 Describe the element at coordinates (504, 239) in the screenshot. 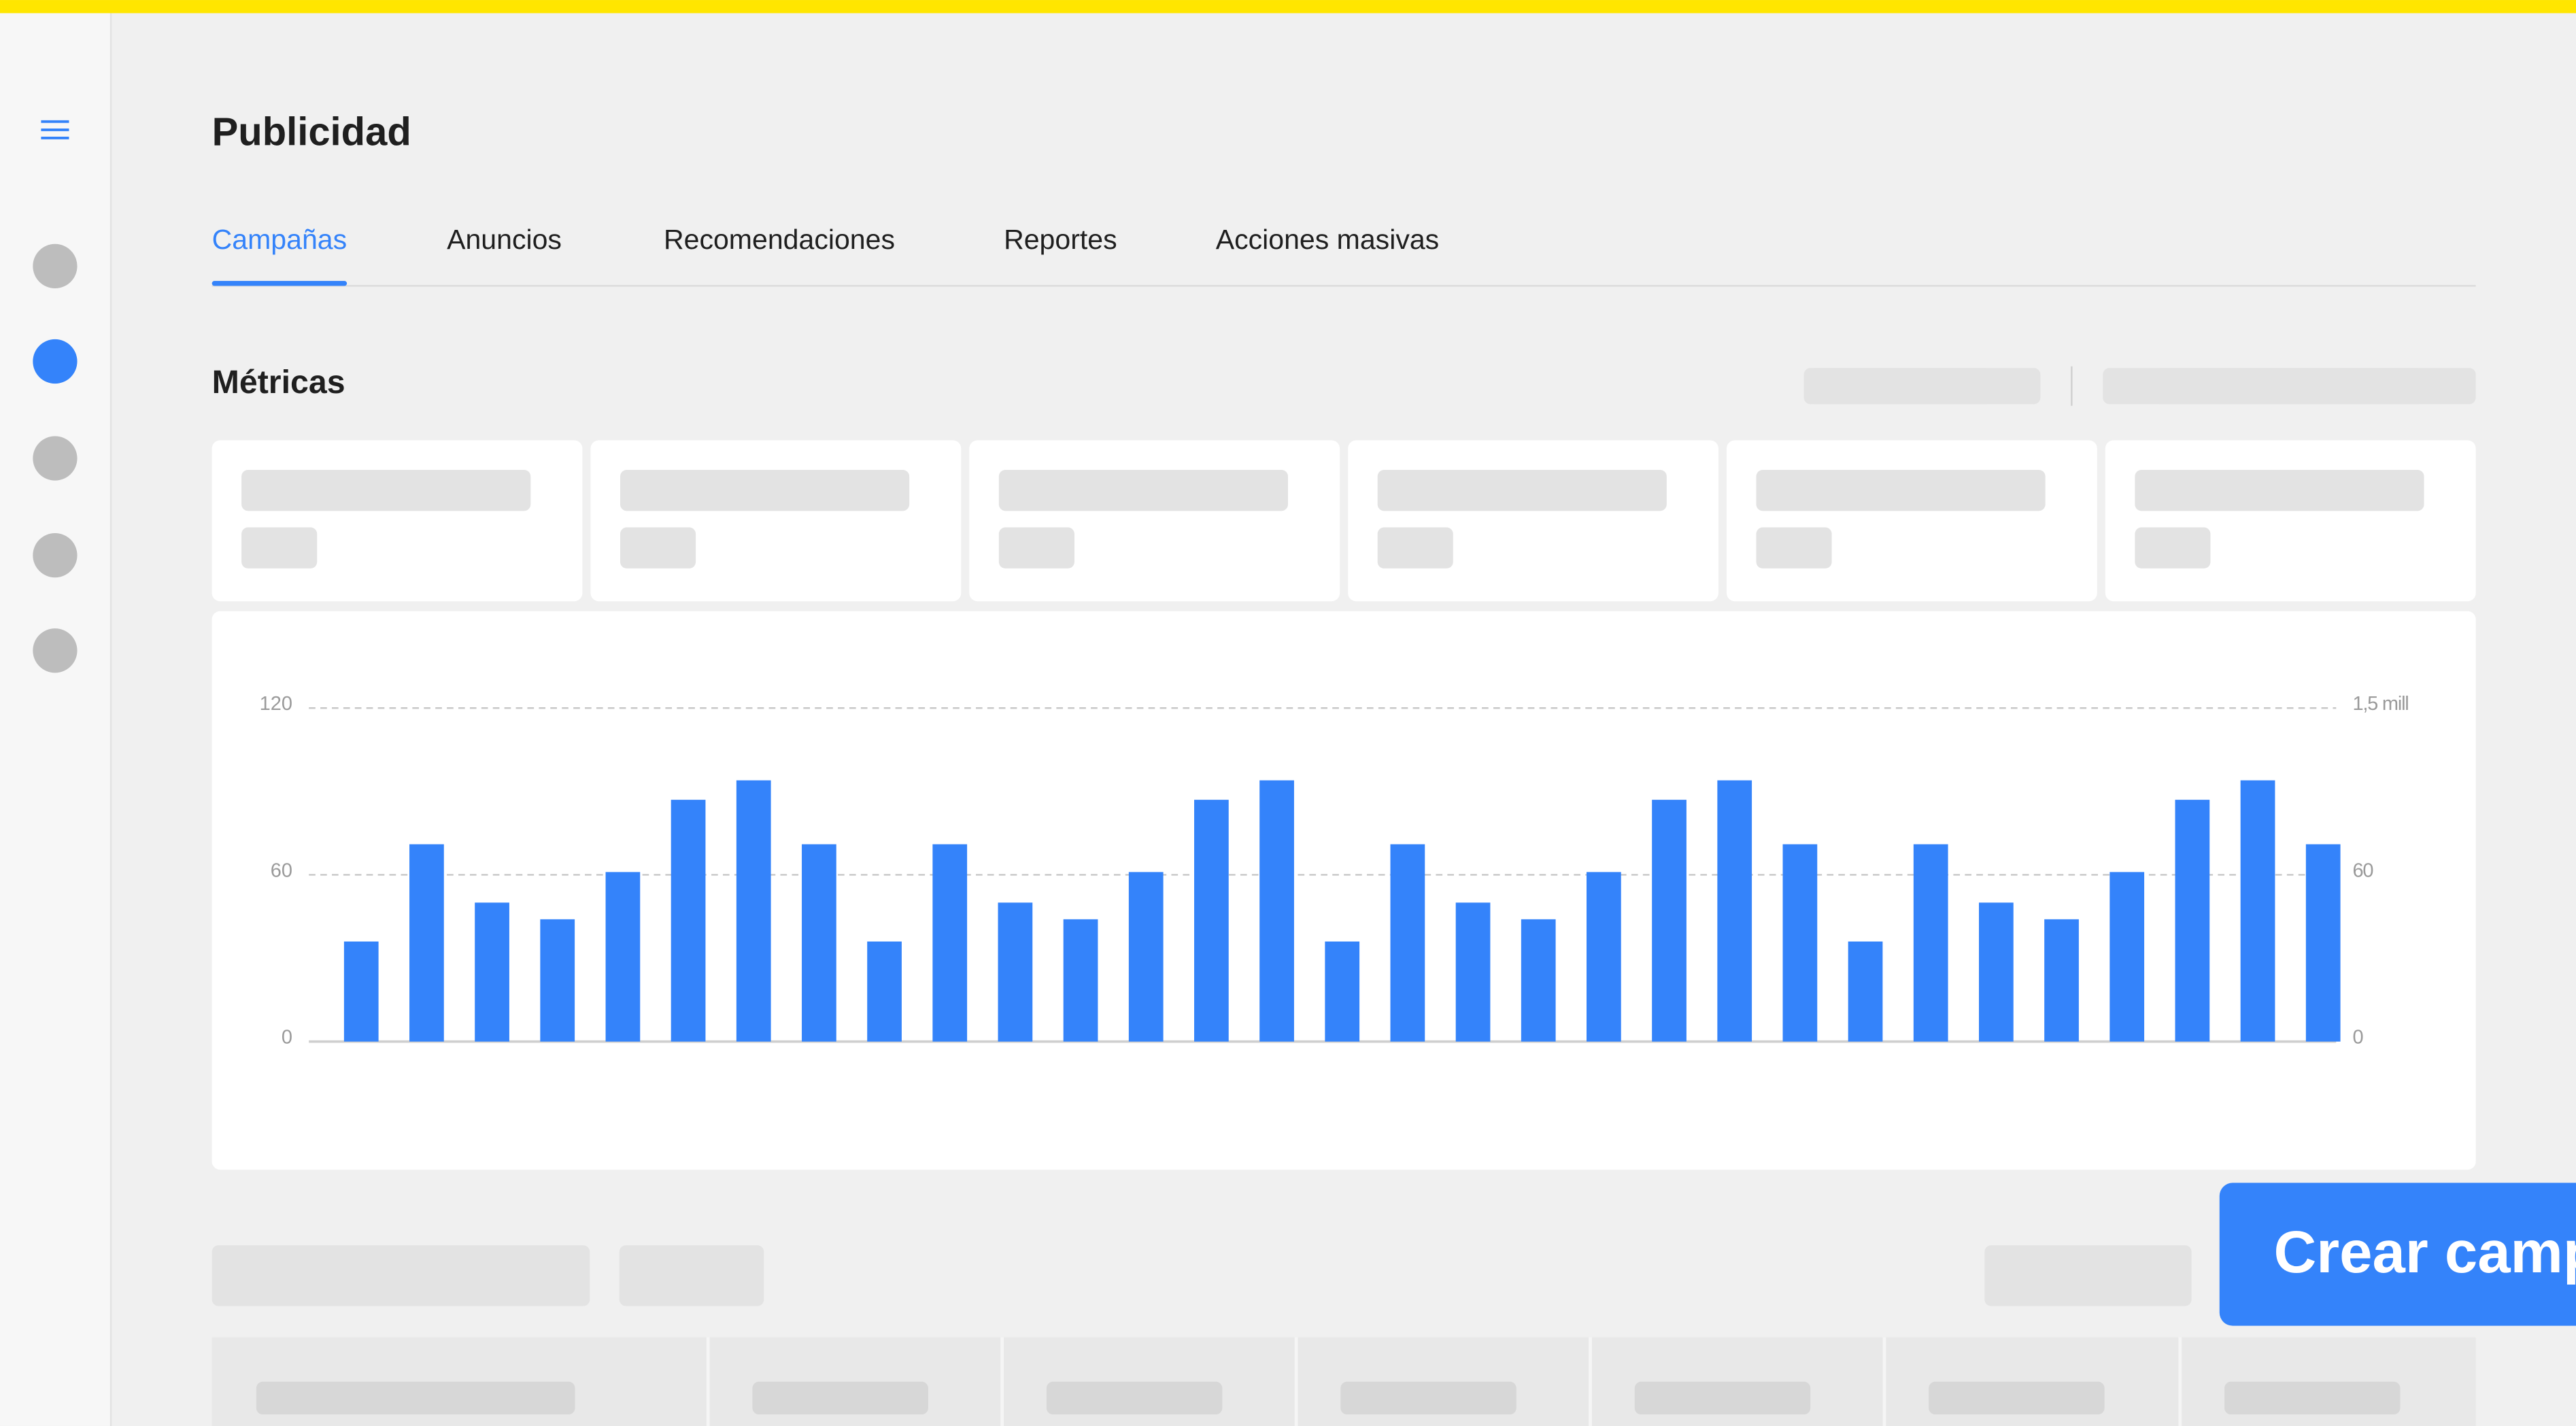

I see `tab: Anuncios` at that location.